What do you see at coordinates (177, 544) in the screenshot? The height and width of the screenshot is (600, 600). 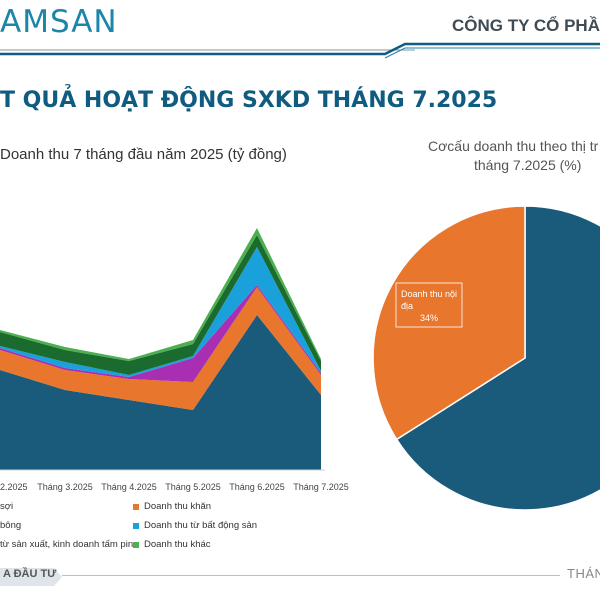 I see `legend-label: Doanh thu khác` at bounding box center [177, 544].